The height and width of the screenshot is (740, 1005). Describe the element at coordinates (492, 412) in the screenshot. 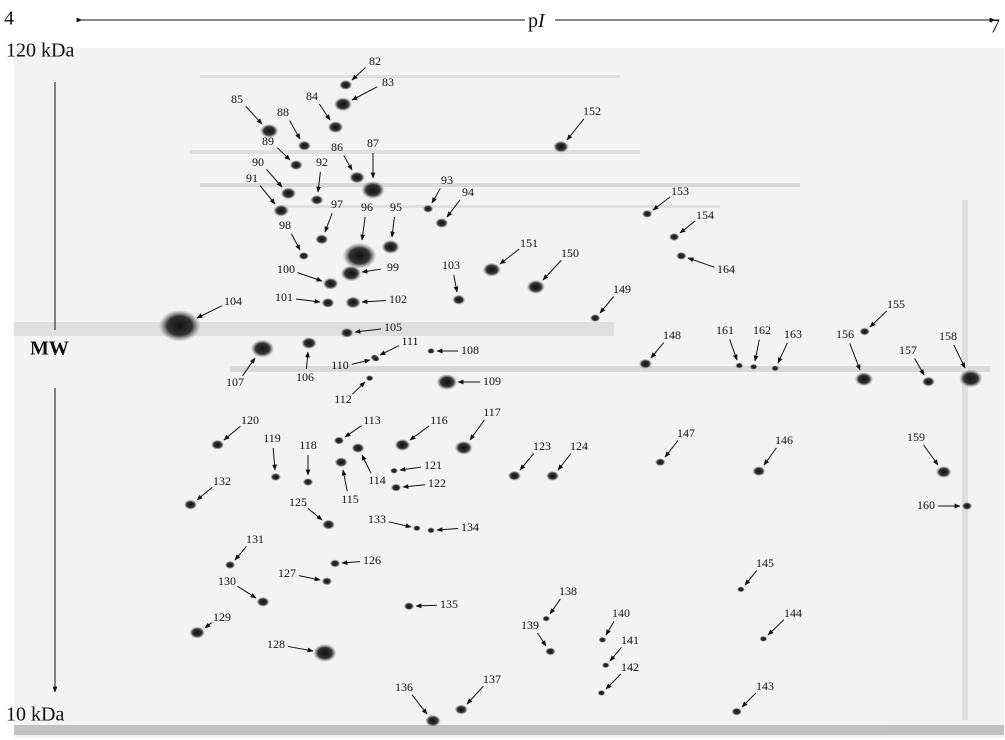

I see `spot-label: 117` at that location.